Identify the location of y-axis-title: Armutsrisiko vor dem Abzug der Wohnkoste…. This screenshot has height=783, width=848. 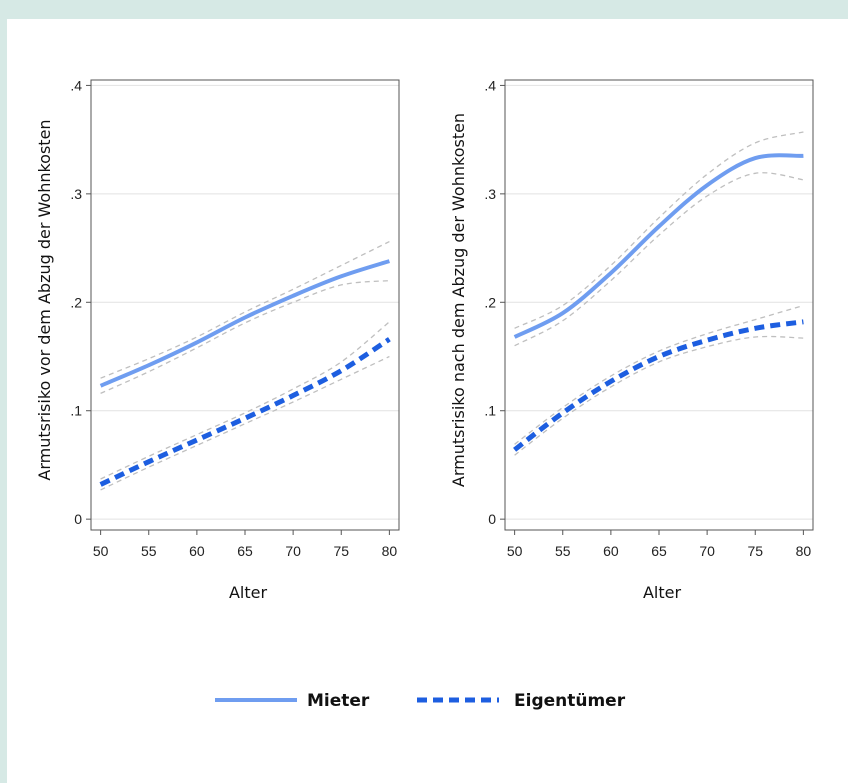
(44, 299).